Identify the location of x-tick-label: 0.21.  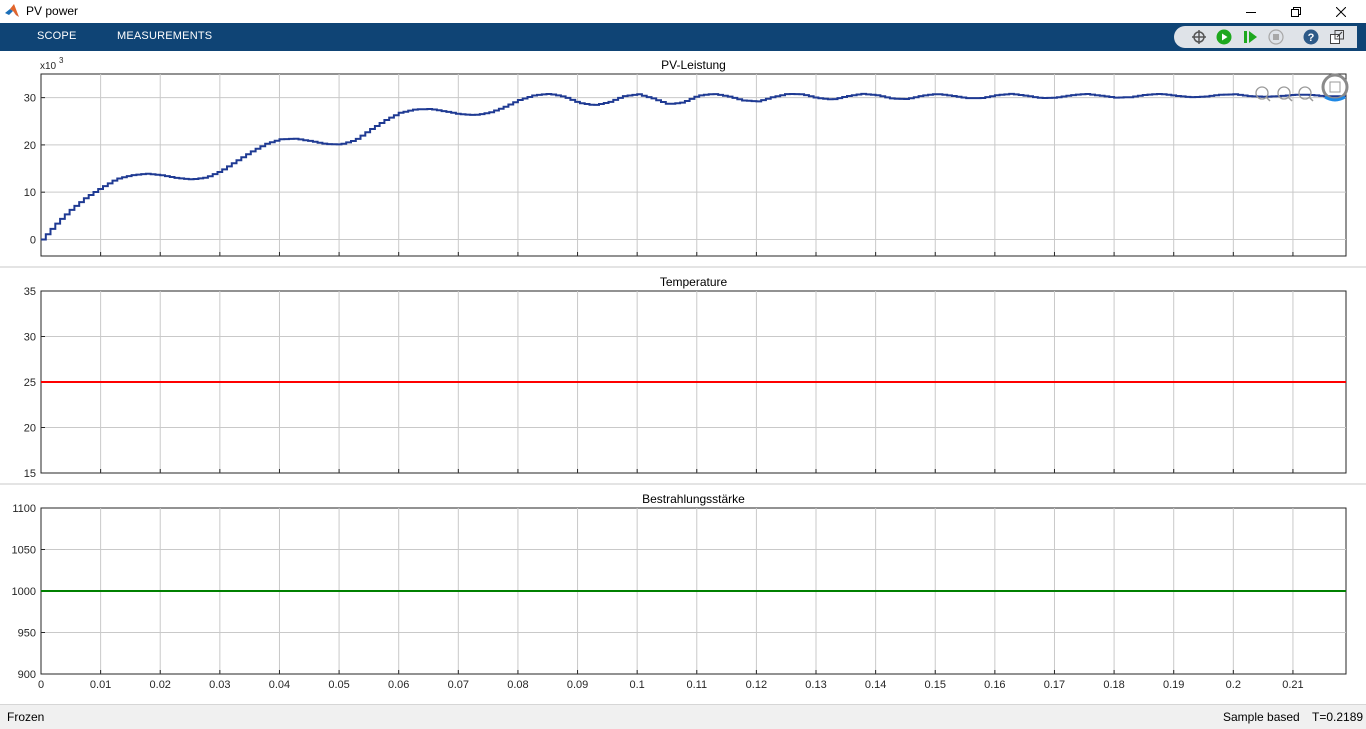
(1292, 685).